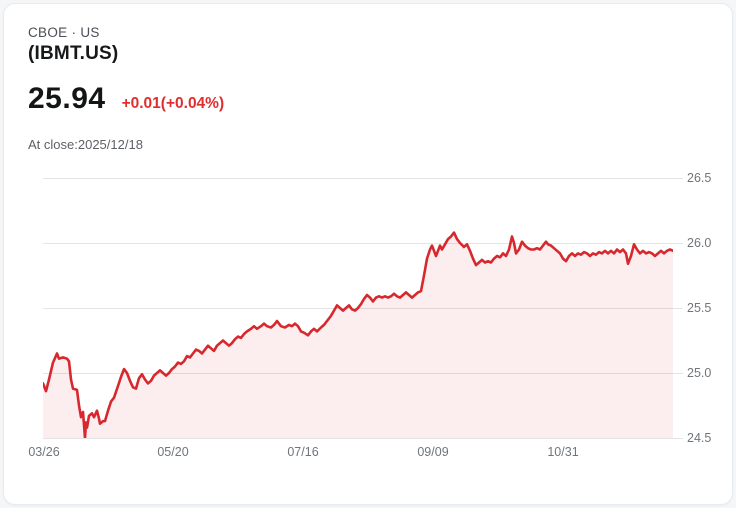  I want to click on x-axis-label: 03/26, so click(44, 452).